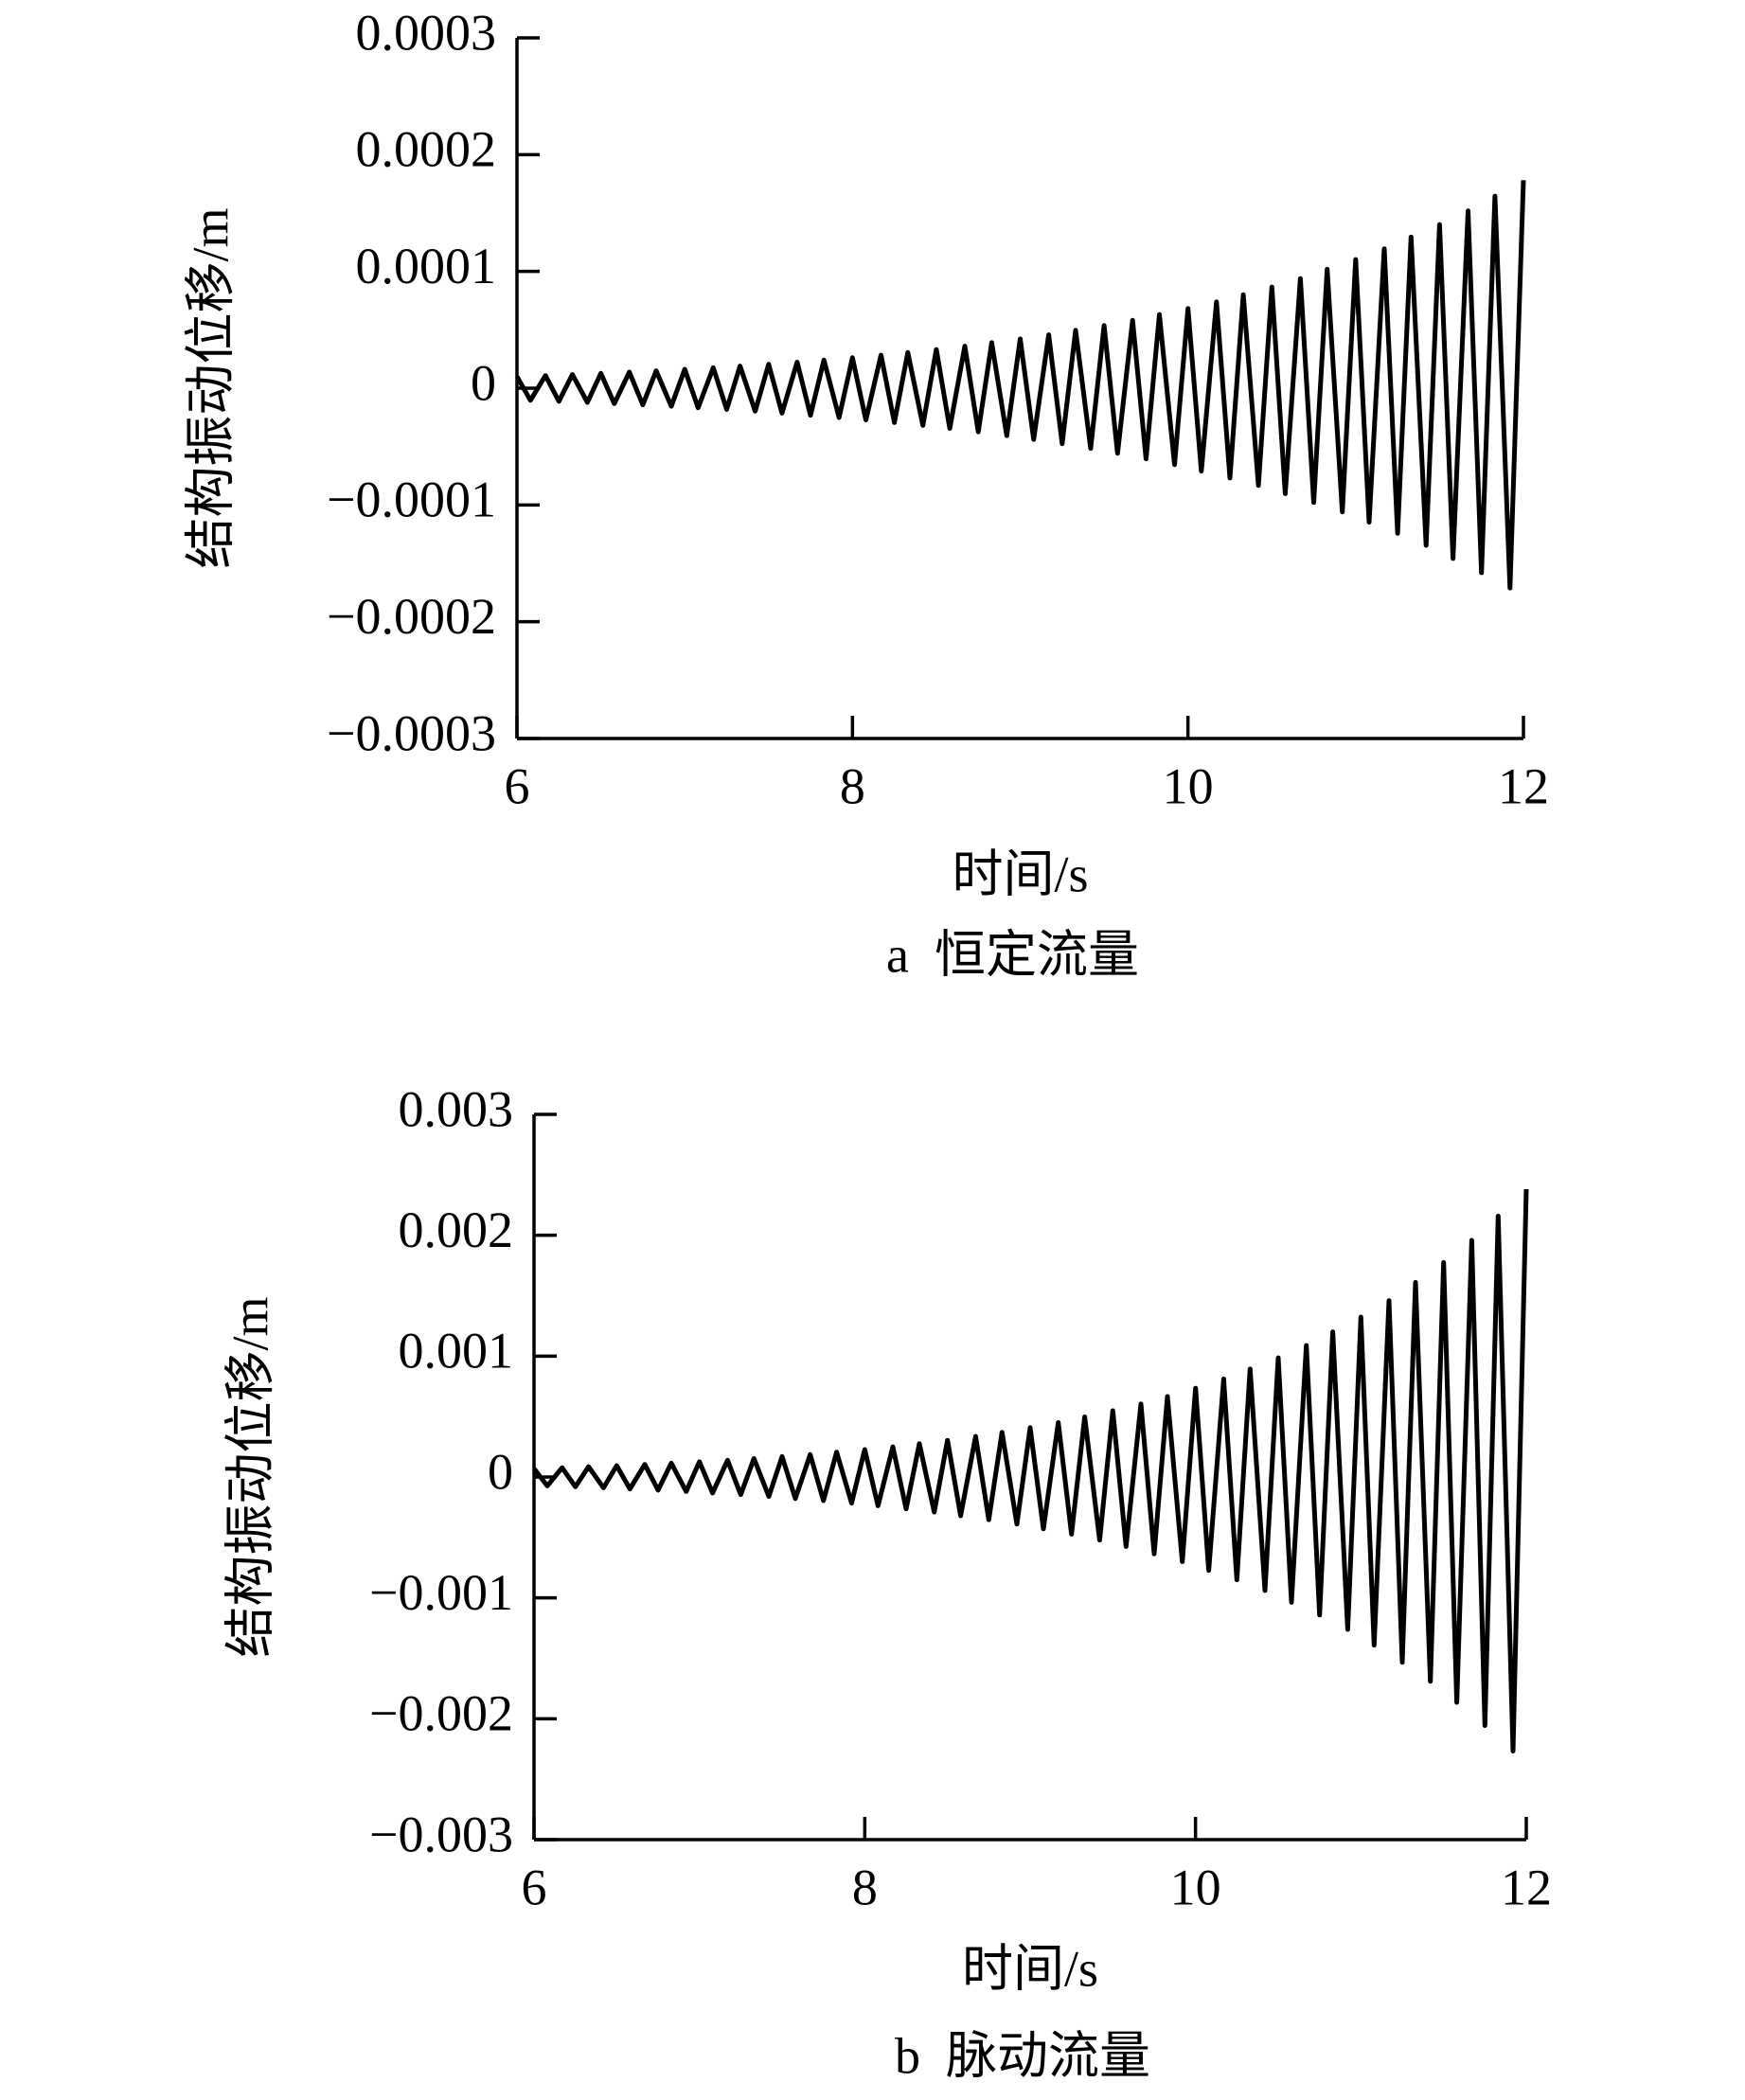 The width and height of the screenshot is (1745, 2100). Describe the element at coordinates (411, 616) in the screenshot. I see `y-tick-label: −0.0002` at that location.